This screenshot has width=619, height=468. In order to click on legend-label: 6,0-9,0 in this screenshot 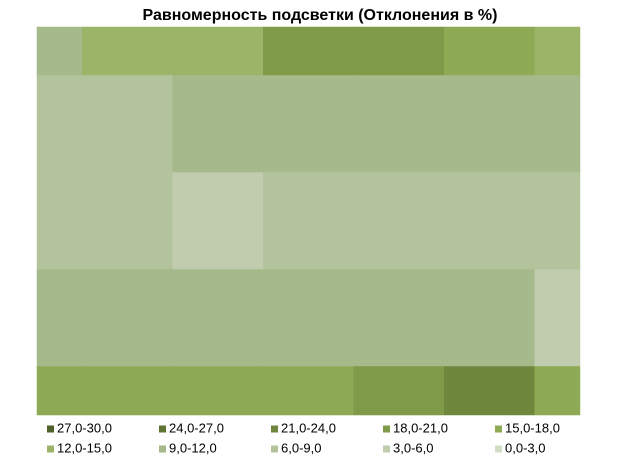, I will do `click(301, 447)`.